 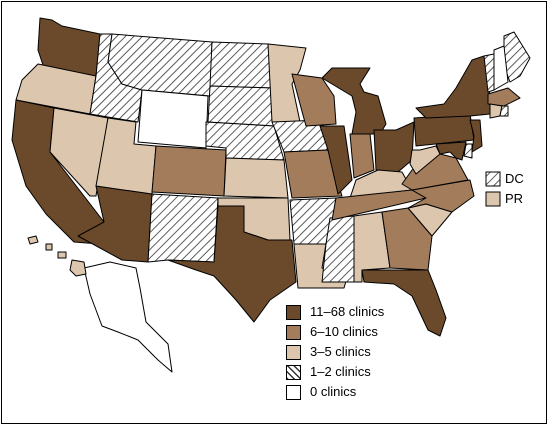 I want to click on dc-label: DC, so click(x=514, y=178).